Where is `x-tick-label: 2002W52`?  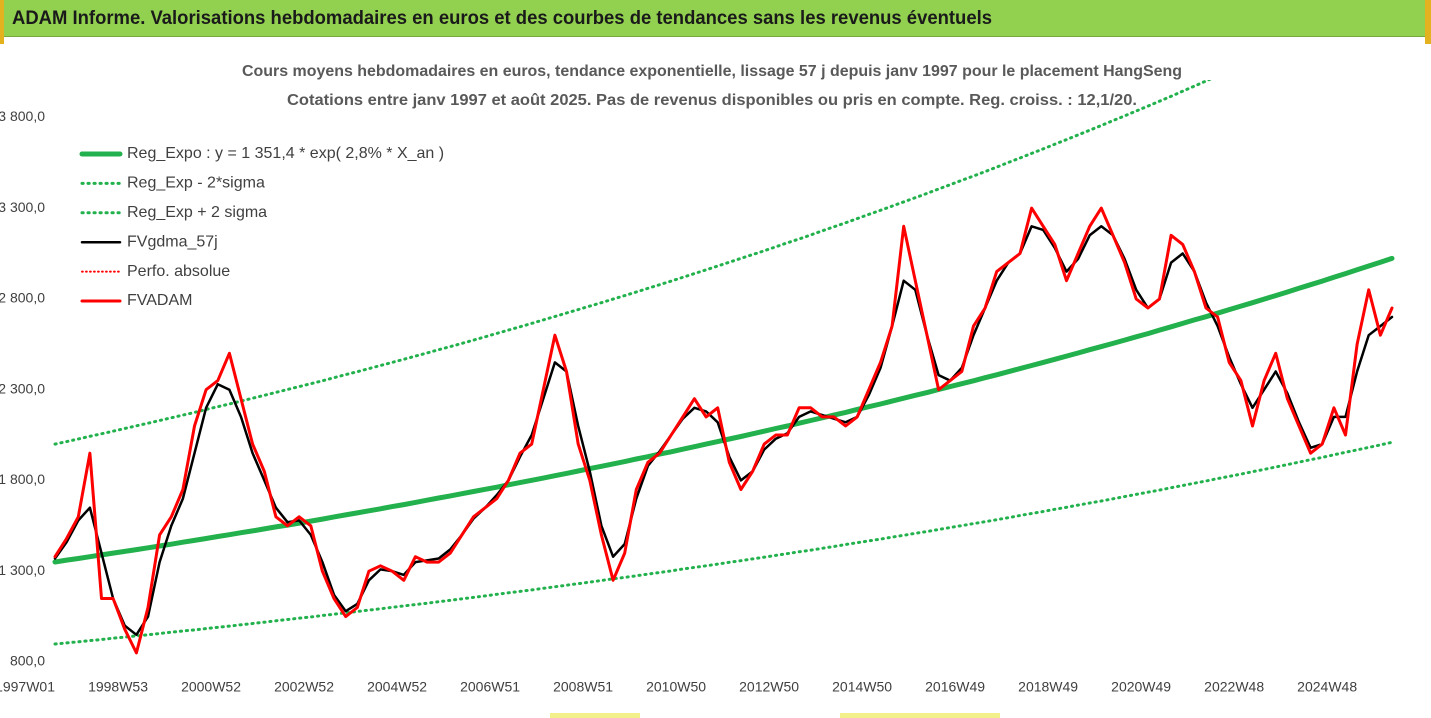
x-tick-label: 2002W52 is located at coordinates (304, 687).